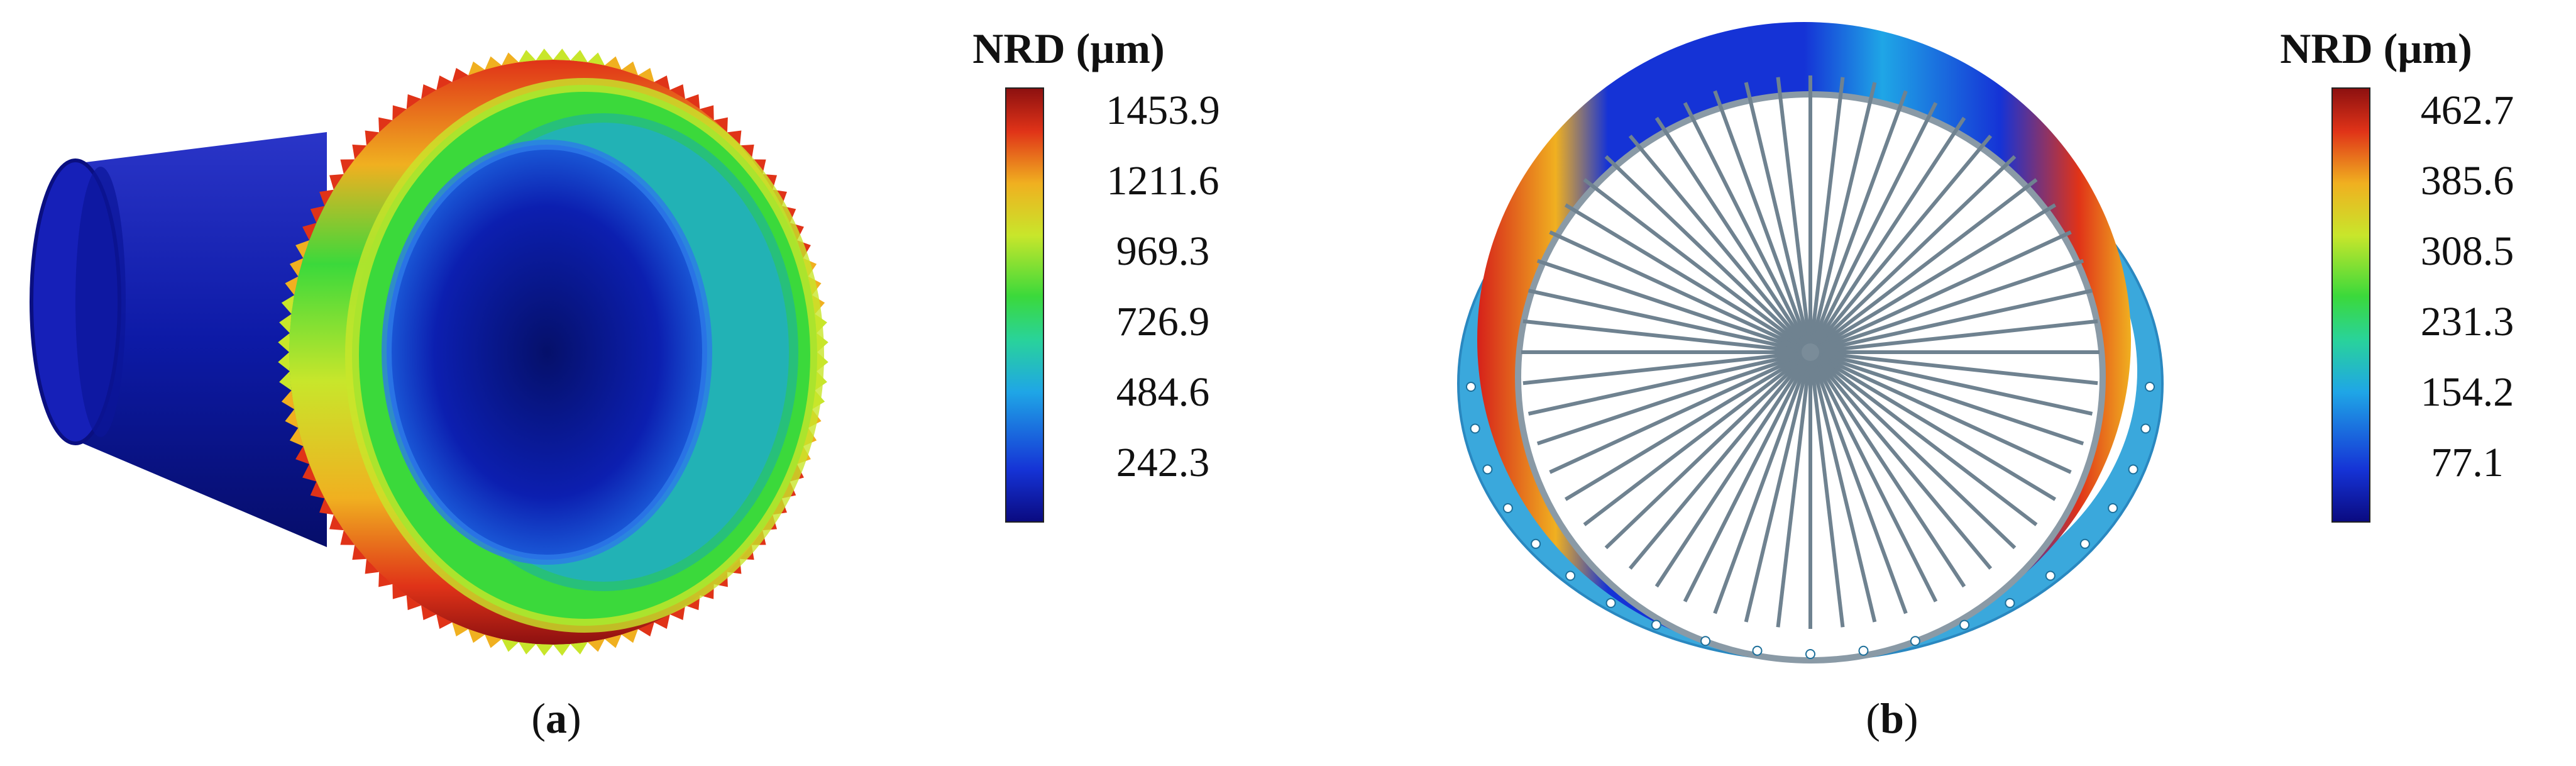 The height and width of the screenshot is (766, 2576). Describe the element at coordinates (2397, 274) in the screenshot. I see `colorbar-b: NRD (µm) 462.7 385.6 308.5 231.3 154.2 77.1` at that location.